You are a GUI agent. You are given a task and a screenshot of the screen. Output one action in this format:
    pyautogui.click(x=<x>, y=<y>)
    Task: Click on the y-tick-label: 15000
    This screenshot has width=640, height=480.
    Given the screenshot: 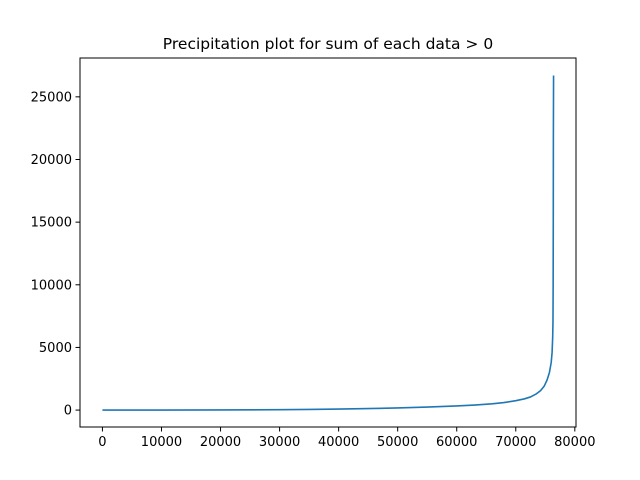 What is the action you would take?
    pyautogui.click(x=51, y=223)
    